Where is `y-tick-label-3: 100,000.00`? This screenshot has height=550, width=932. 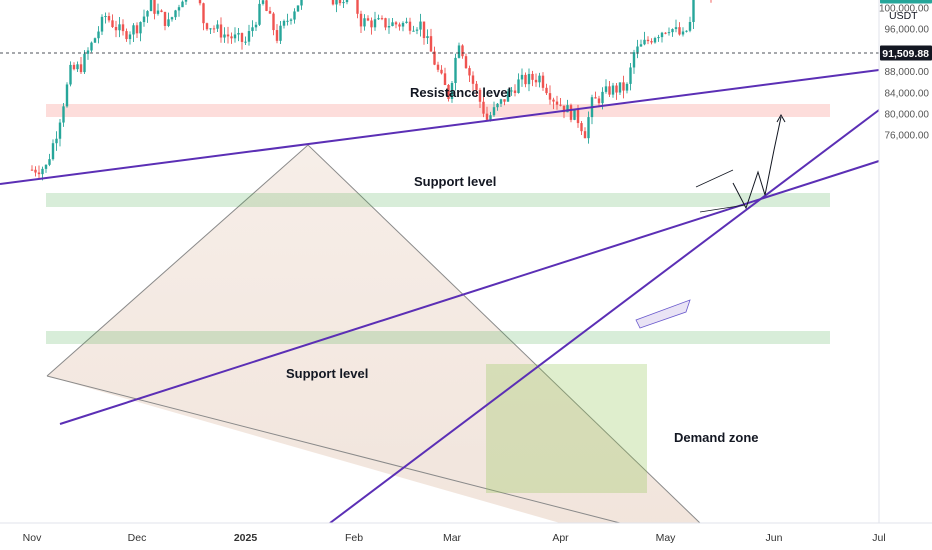 y-tick-label-3: 100,000.00 is located at coordinates (904, 9).